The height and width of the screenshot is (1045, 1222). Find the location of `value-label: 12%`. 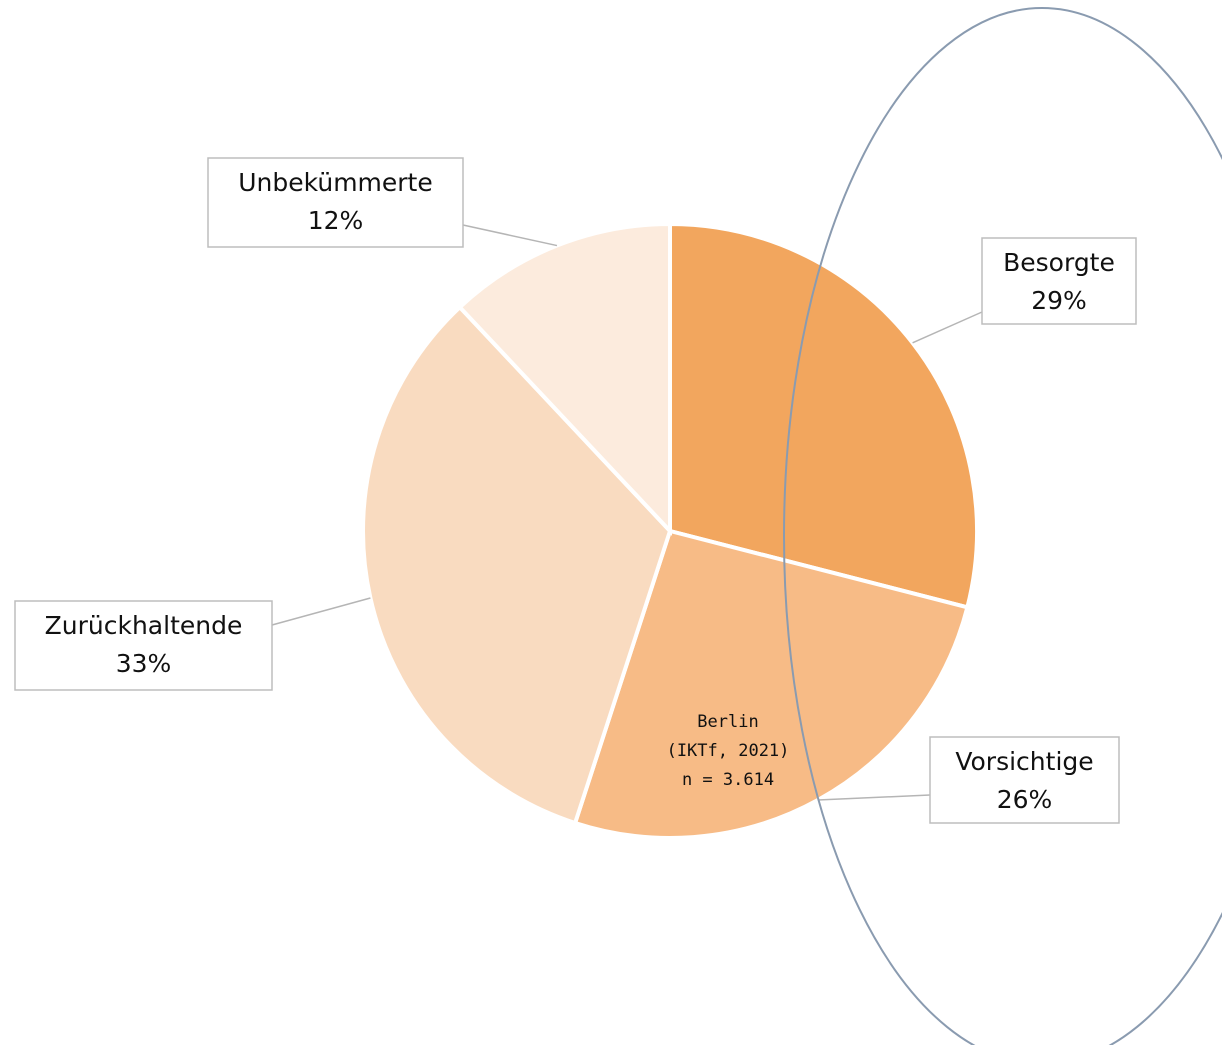

value-label: 12% is located at coordinates (336, 220).